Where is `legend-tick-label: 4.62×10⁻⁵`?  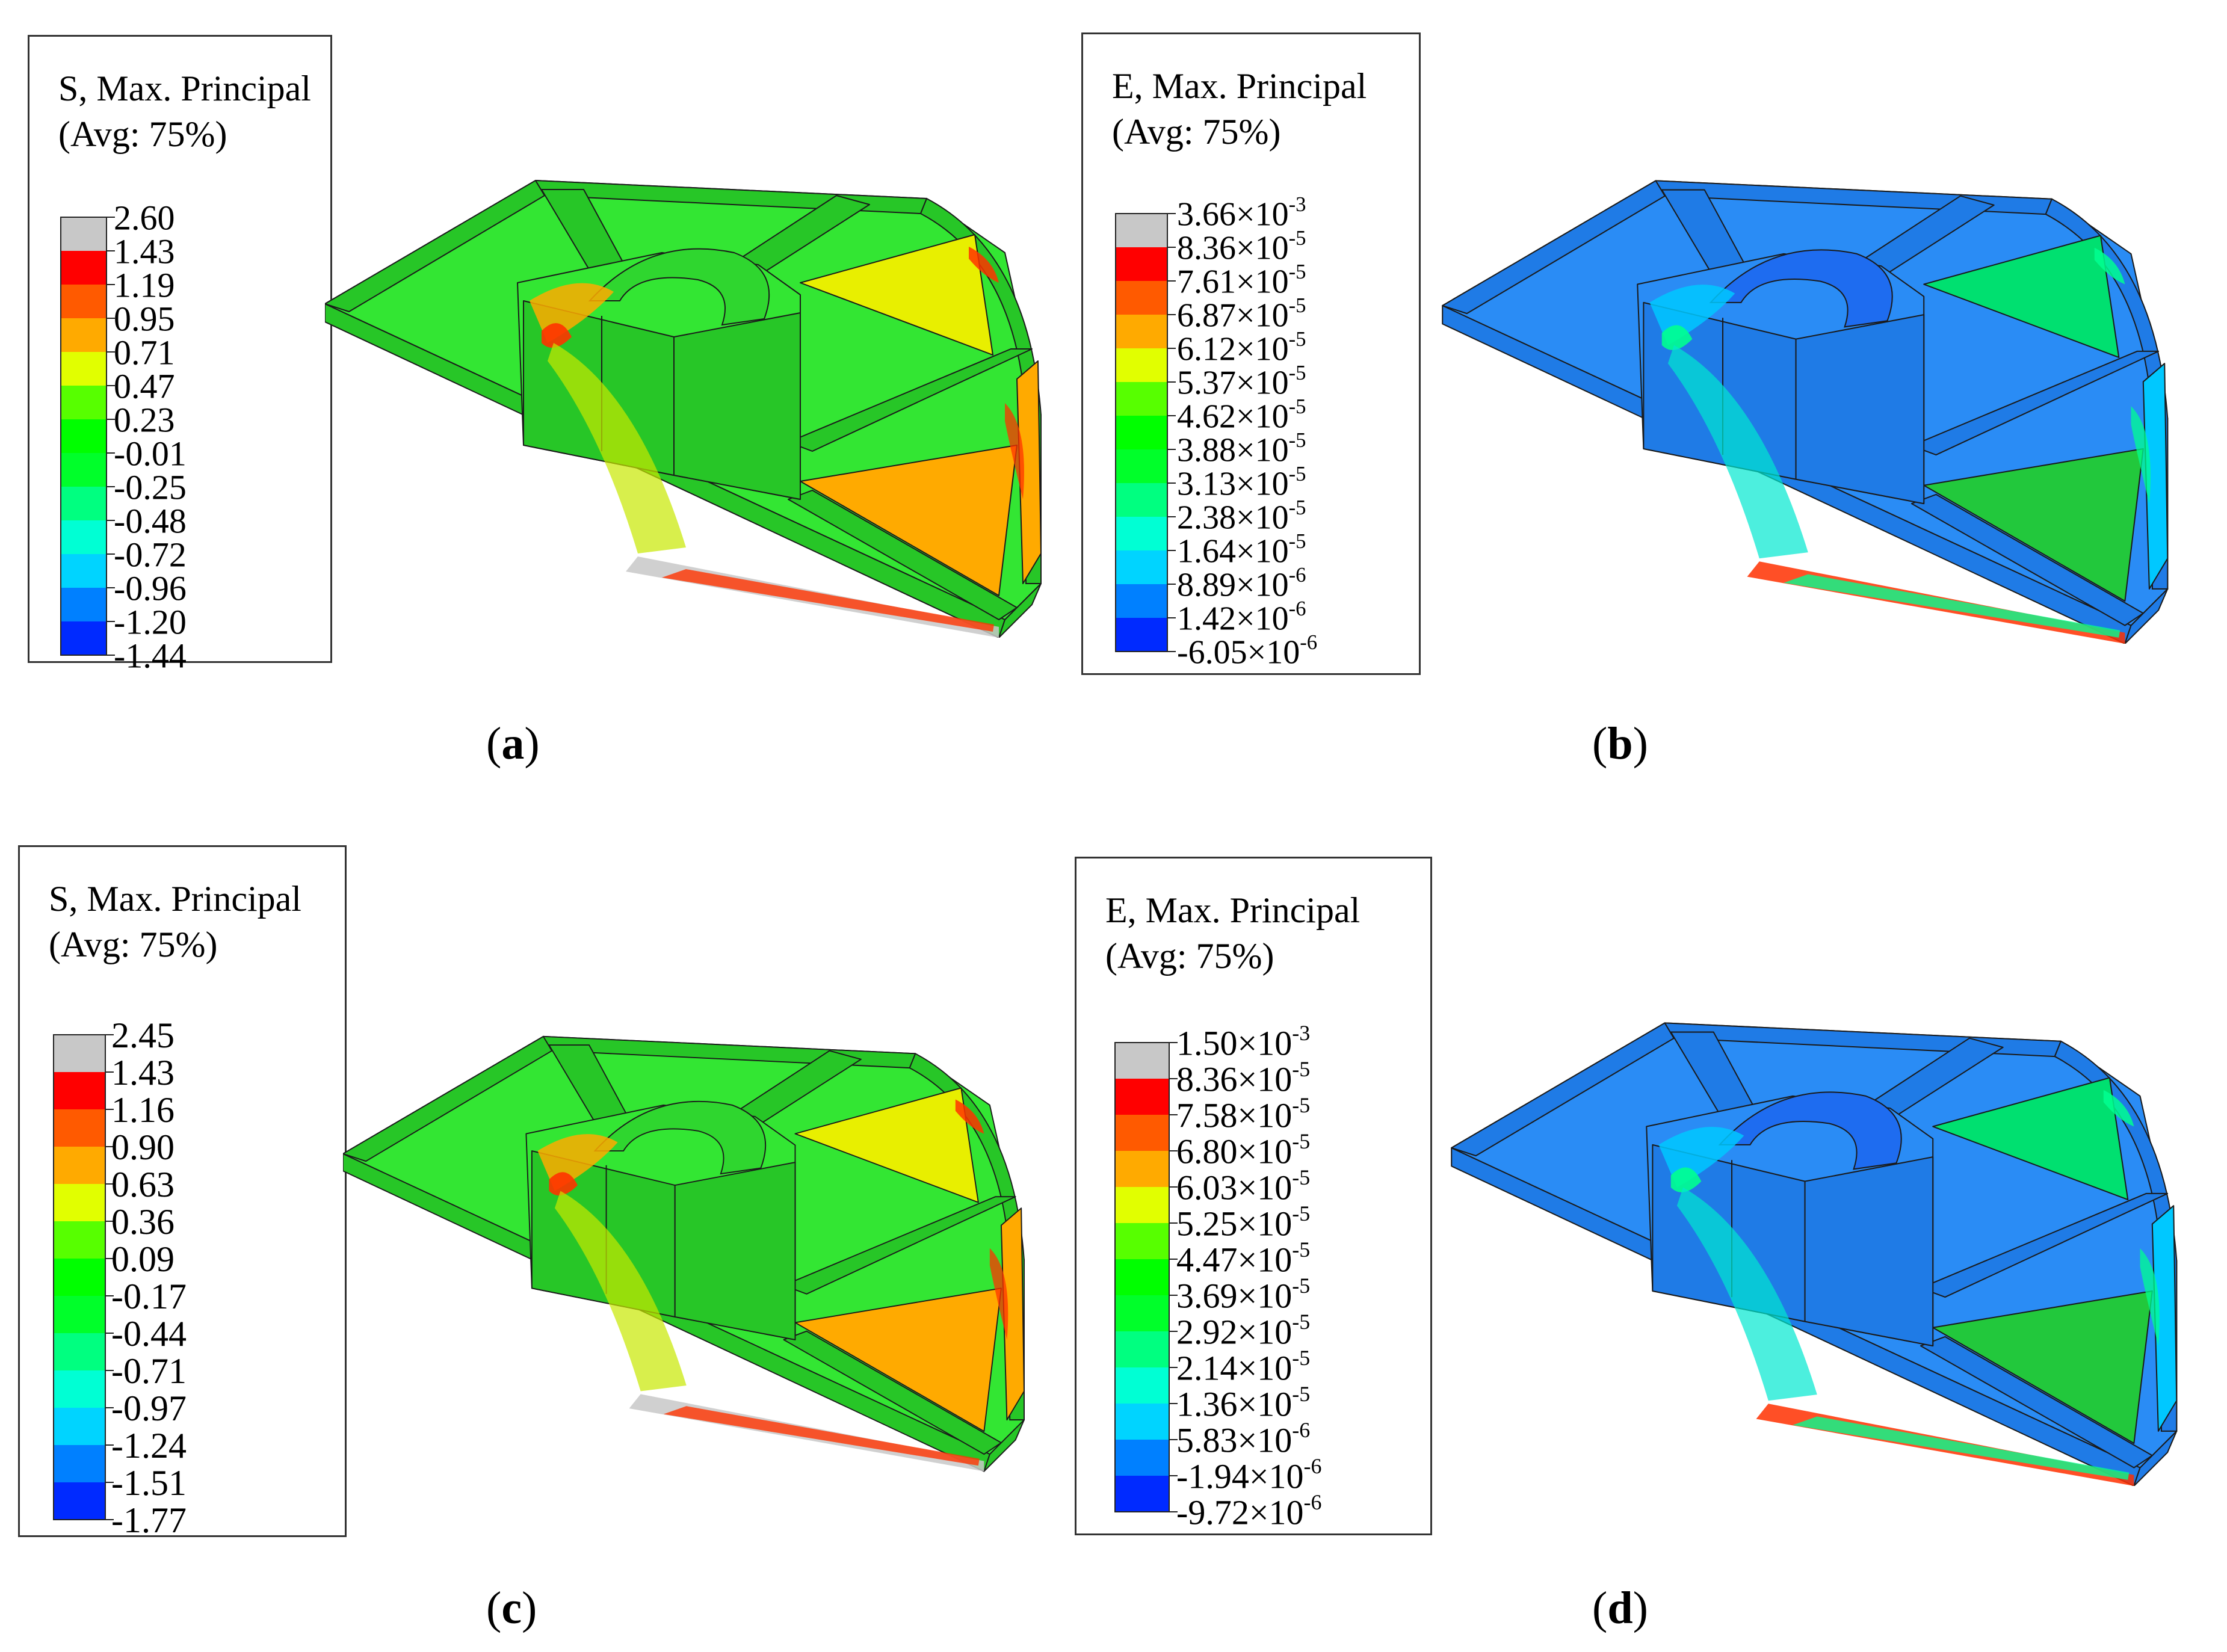
legend-tick-label: 4.62×10⁻⁵ is located at coordinates (1241, 415).